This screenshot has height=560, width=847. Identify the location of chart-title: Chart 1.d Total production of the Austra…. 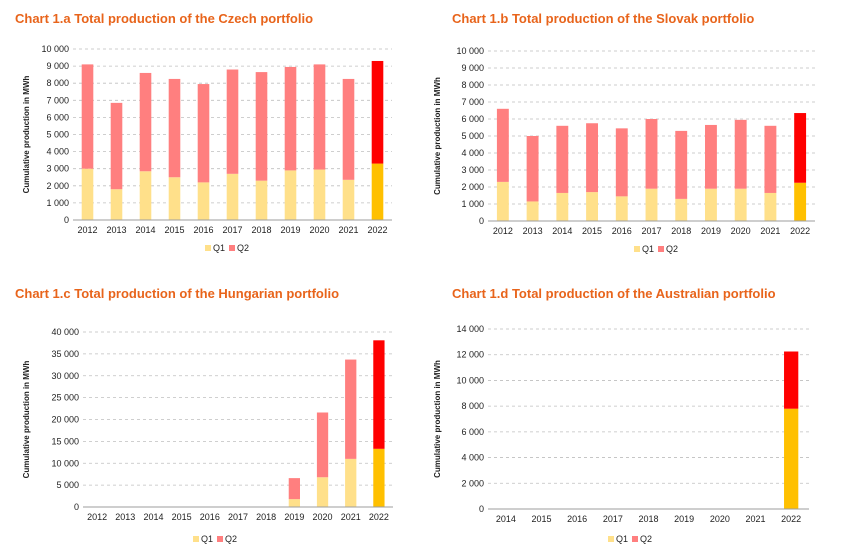
(614, 293).